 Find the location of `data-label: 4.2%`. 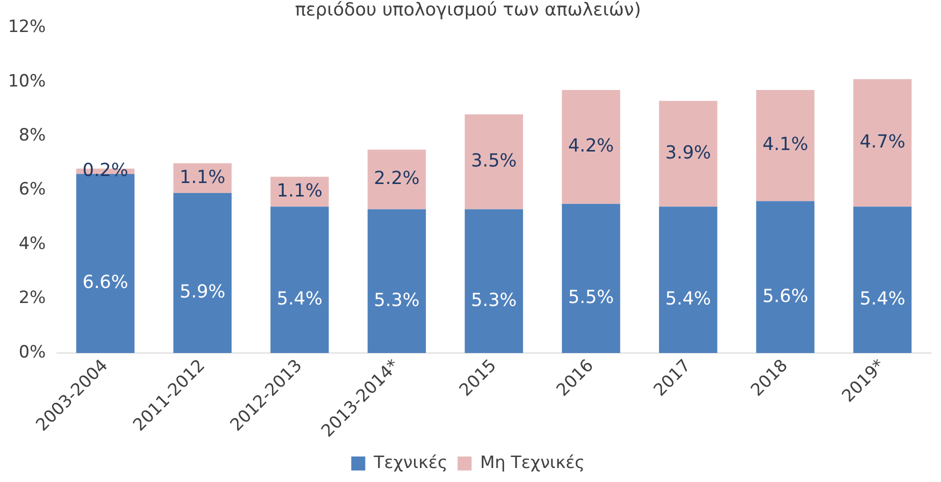

data-label: 4.2% is located at coordinates (591, 146).